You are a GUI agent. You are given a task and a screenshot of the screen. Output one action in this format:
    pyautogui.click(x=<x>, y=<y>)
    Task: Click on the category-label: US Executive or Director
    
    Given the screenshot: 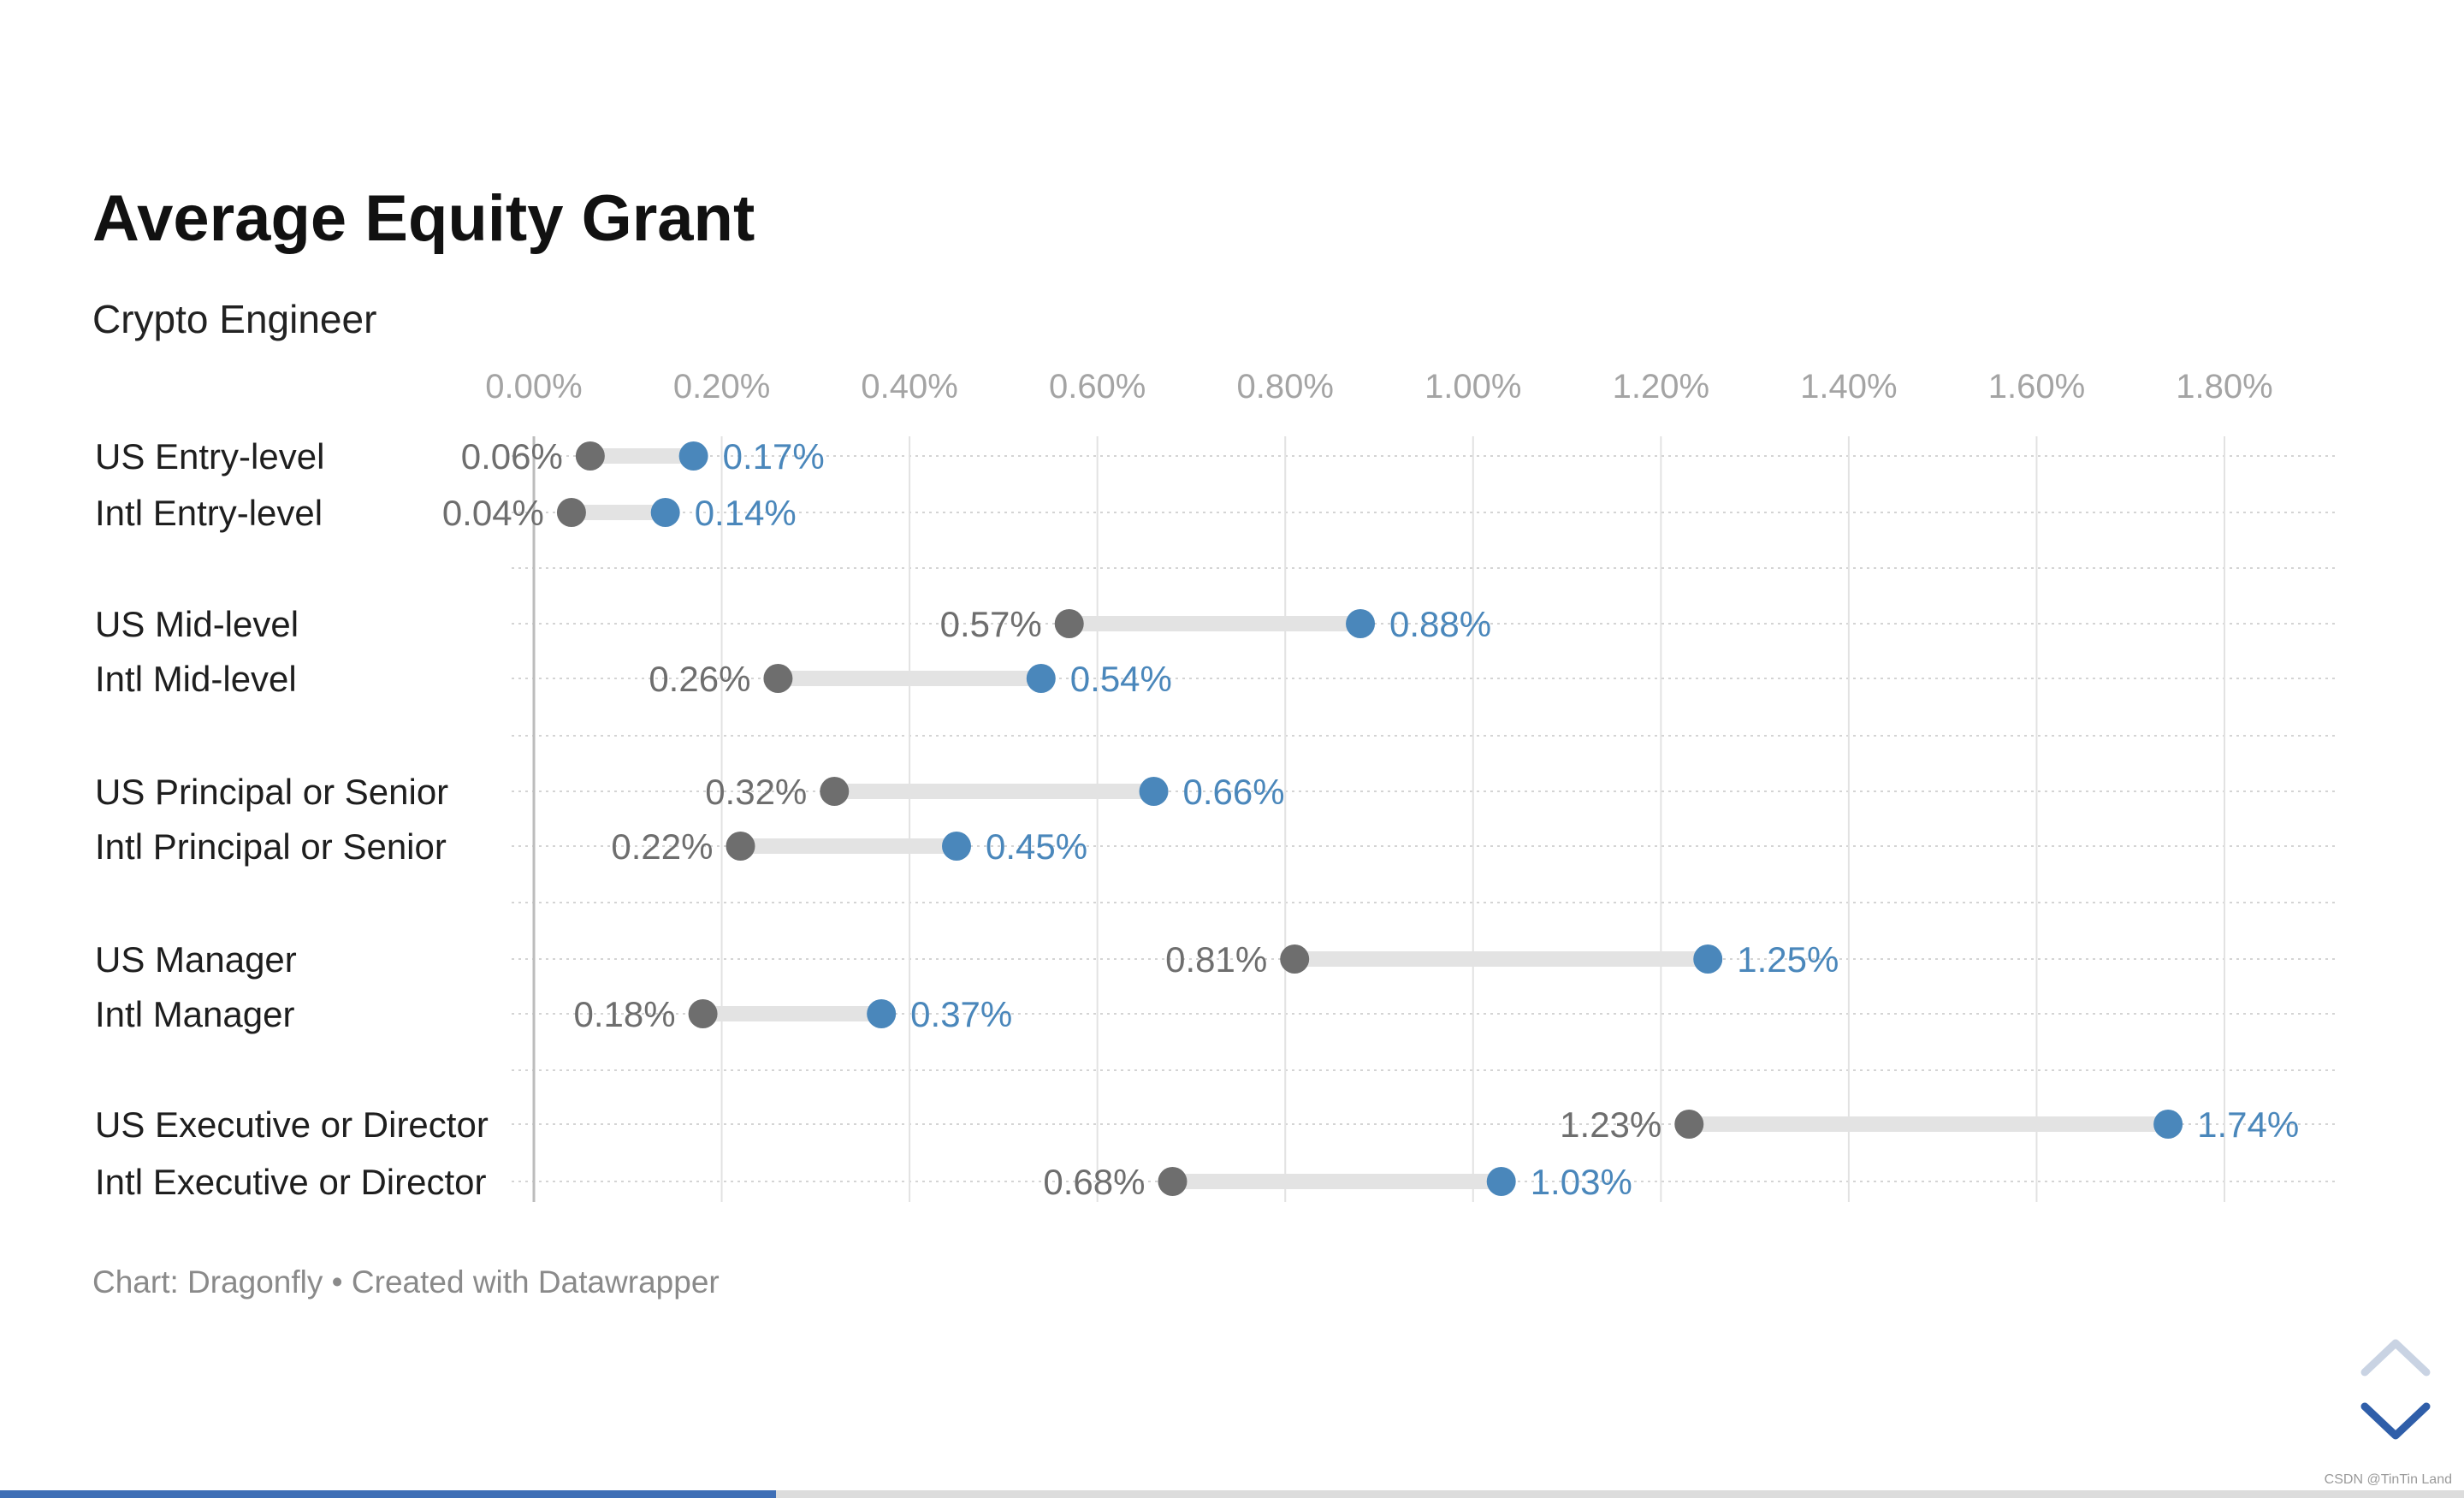 What is the action you would take?
    pyautogui.click(x=292, y=1124)
    